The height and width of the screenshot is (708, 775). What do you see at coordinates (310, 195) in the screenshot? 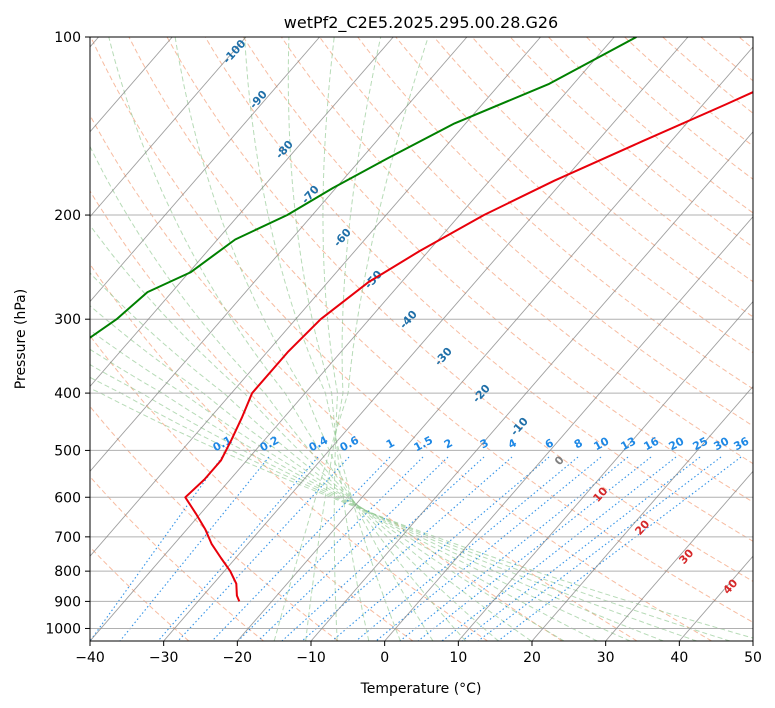
I see `isotherm-label: -70` at bounding box center [310, 195].